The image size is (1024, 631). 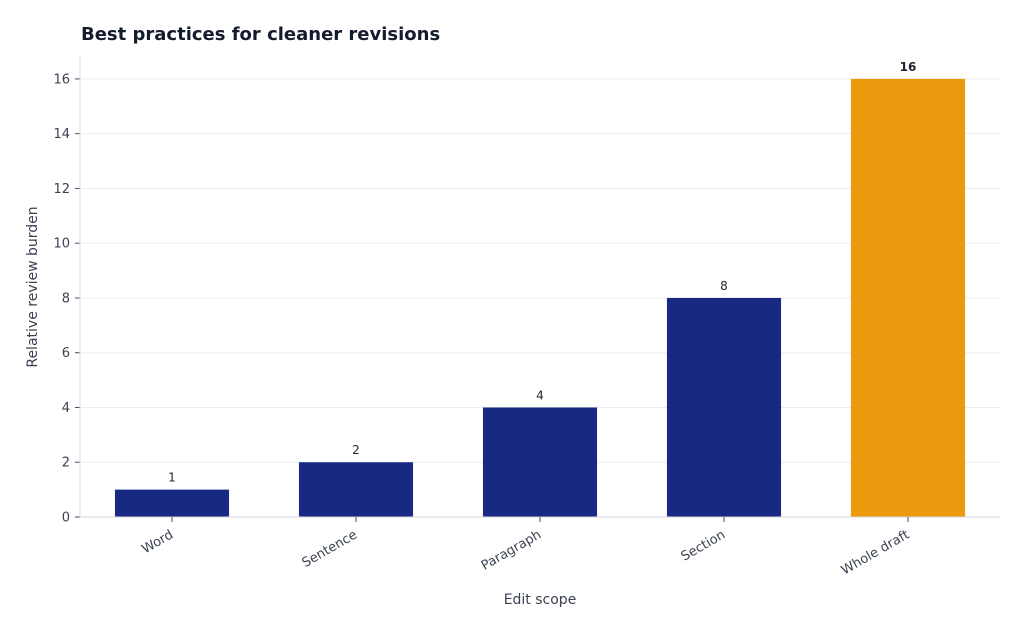 What do you see at coordinates (66, 463) in the screenshot?
I see `y-tick-label: 2` at bounding box center [66, 463].